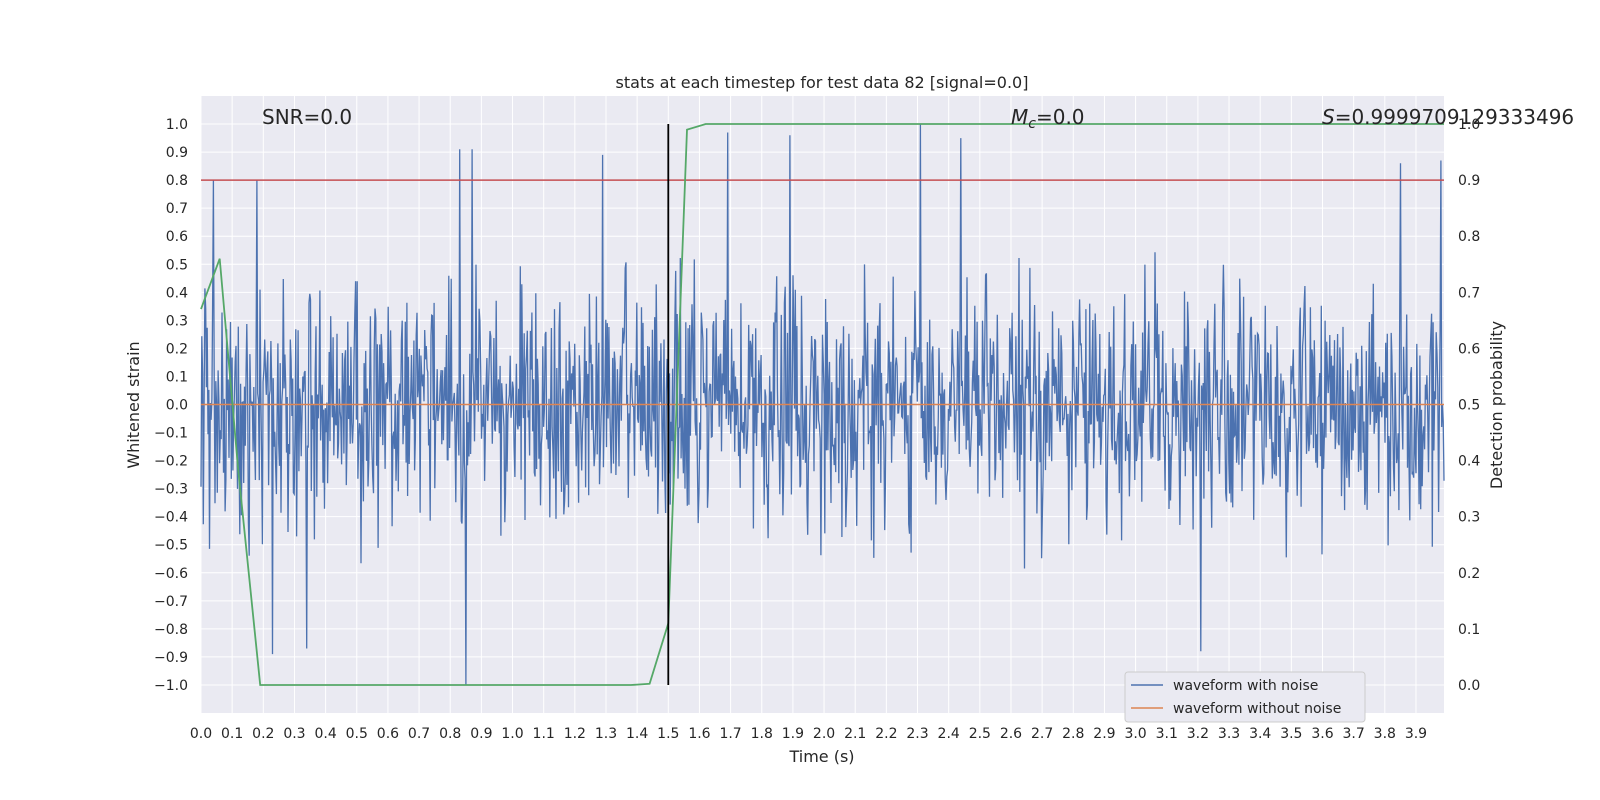 The width and height of the screenshot is (1600, 800). What do you see at coordinates (1167, 734) in the screenshot?
I see `x-tick-label: 3.1` at bounding box center [1167, 734].